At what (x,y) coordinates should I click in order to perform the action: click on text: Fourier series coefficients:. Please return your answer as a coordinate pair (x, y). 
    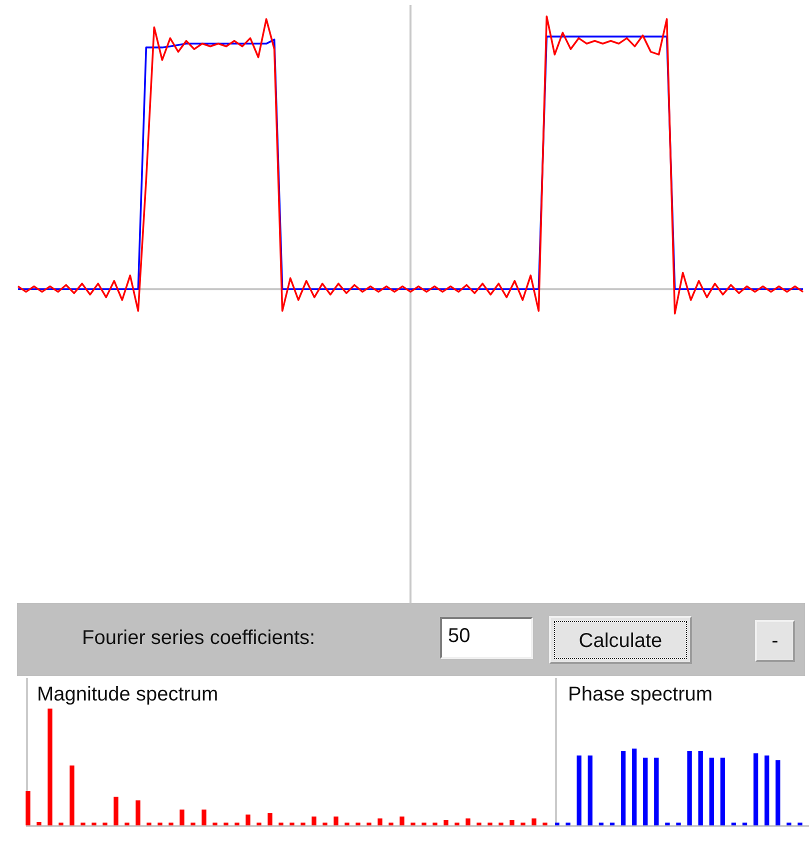
    Looking at the image, I should click on (199, 638).